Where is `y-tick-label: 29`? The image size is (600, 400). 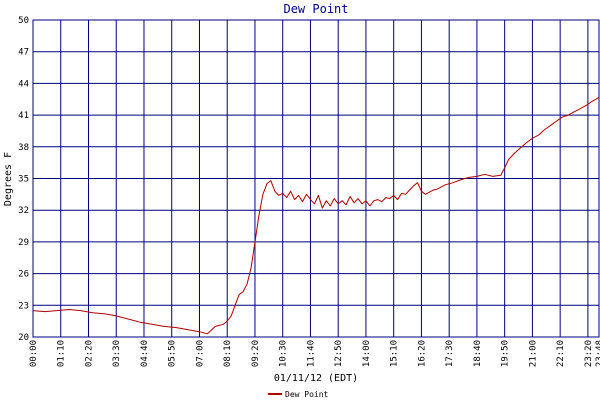 y-tick-label: 29 is located at coordinates (23, 243).